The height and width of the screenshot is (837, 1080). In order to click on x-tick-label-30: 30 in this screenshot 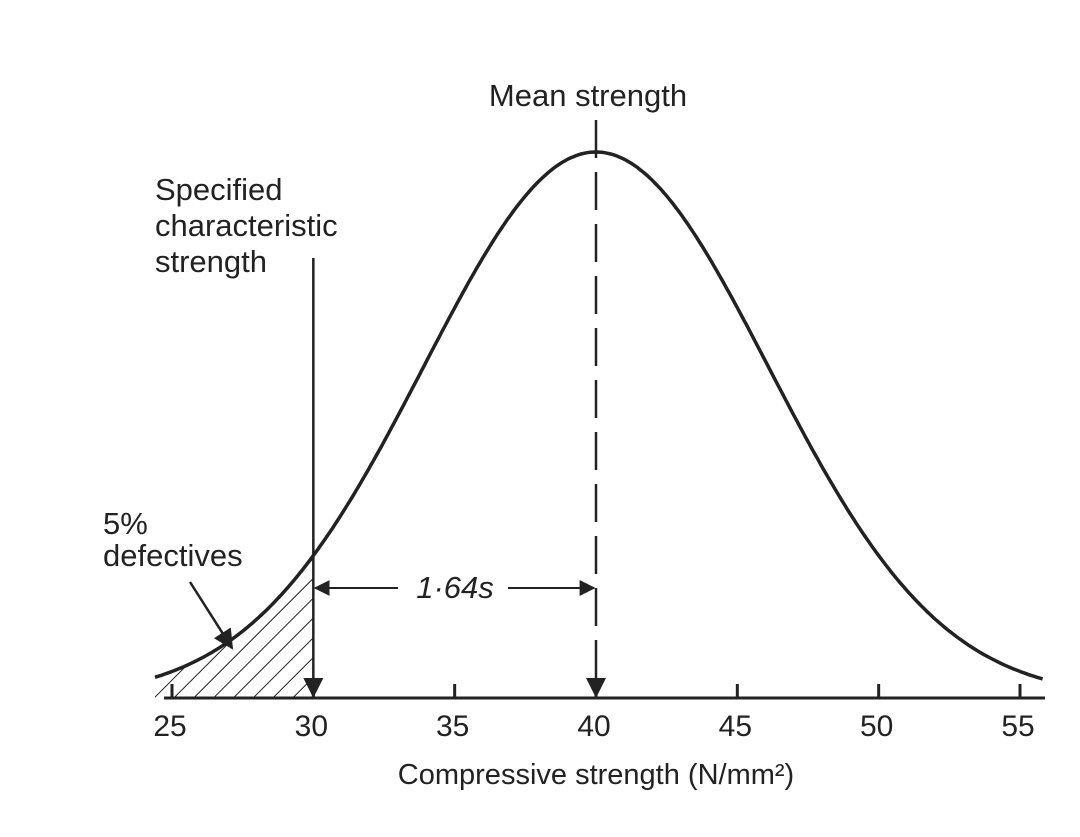, I will do `click(311, 726)`.